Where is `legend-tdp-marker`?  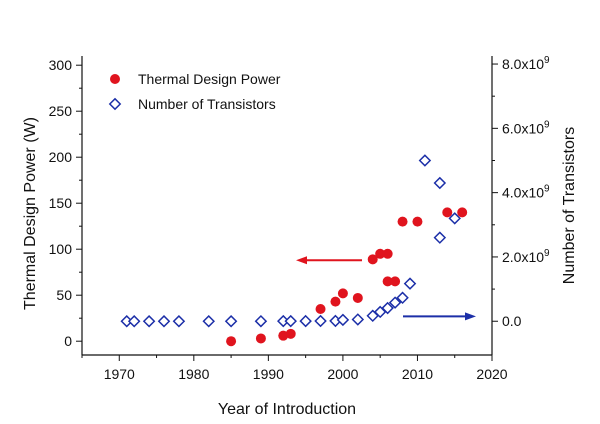
legend-tdp-marker is located at coordinates (115, 79).